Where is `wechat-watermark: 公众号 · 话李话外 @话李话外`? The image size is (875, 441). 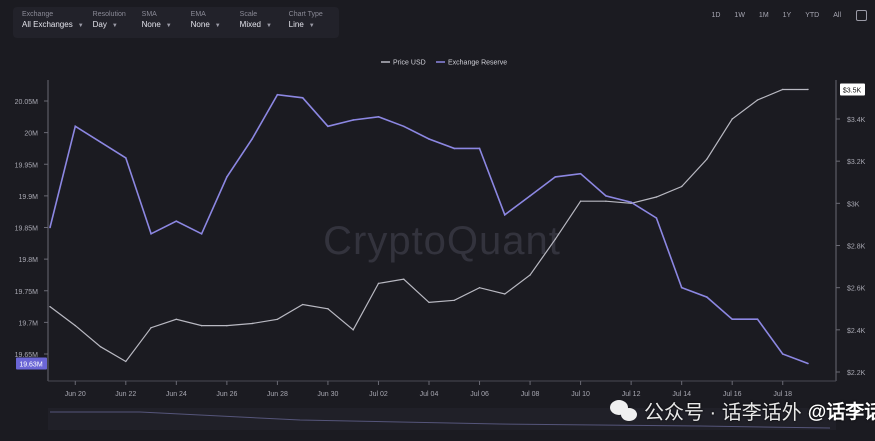
wechat-watermark: 公众号 · 话李话外 @话李话外 is located at coordinates (742, 410).